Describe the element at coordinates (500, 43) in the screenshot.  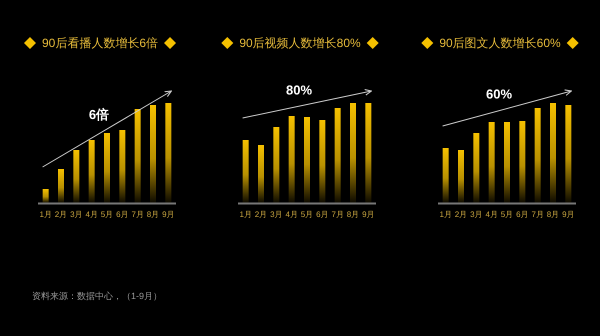
I see `chart-title: 90后图文人数增长60%` at that location.